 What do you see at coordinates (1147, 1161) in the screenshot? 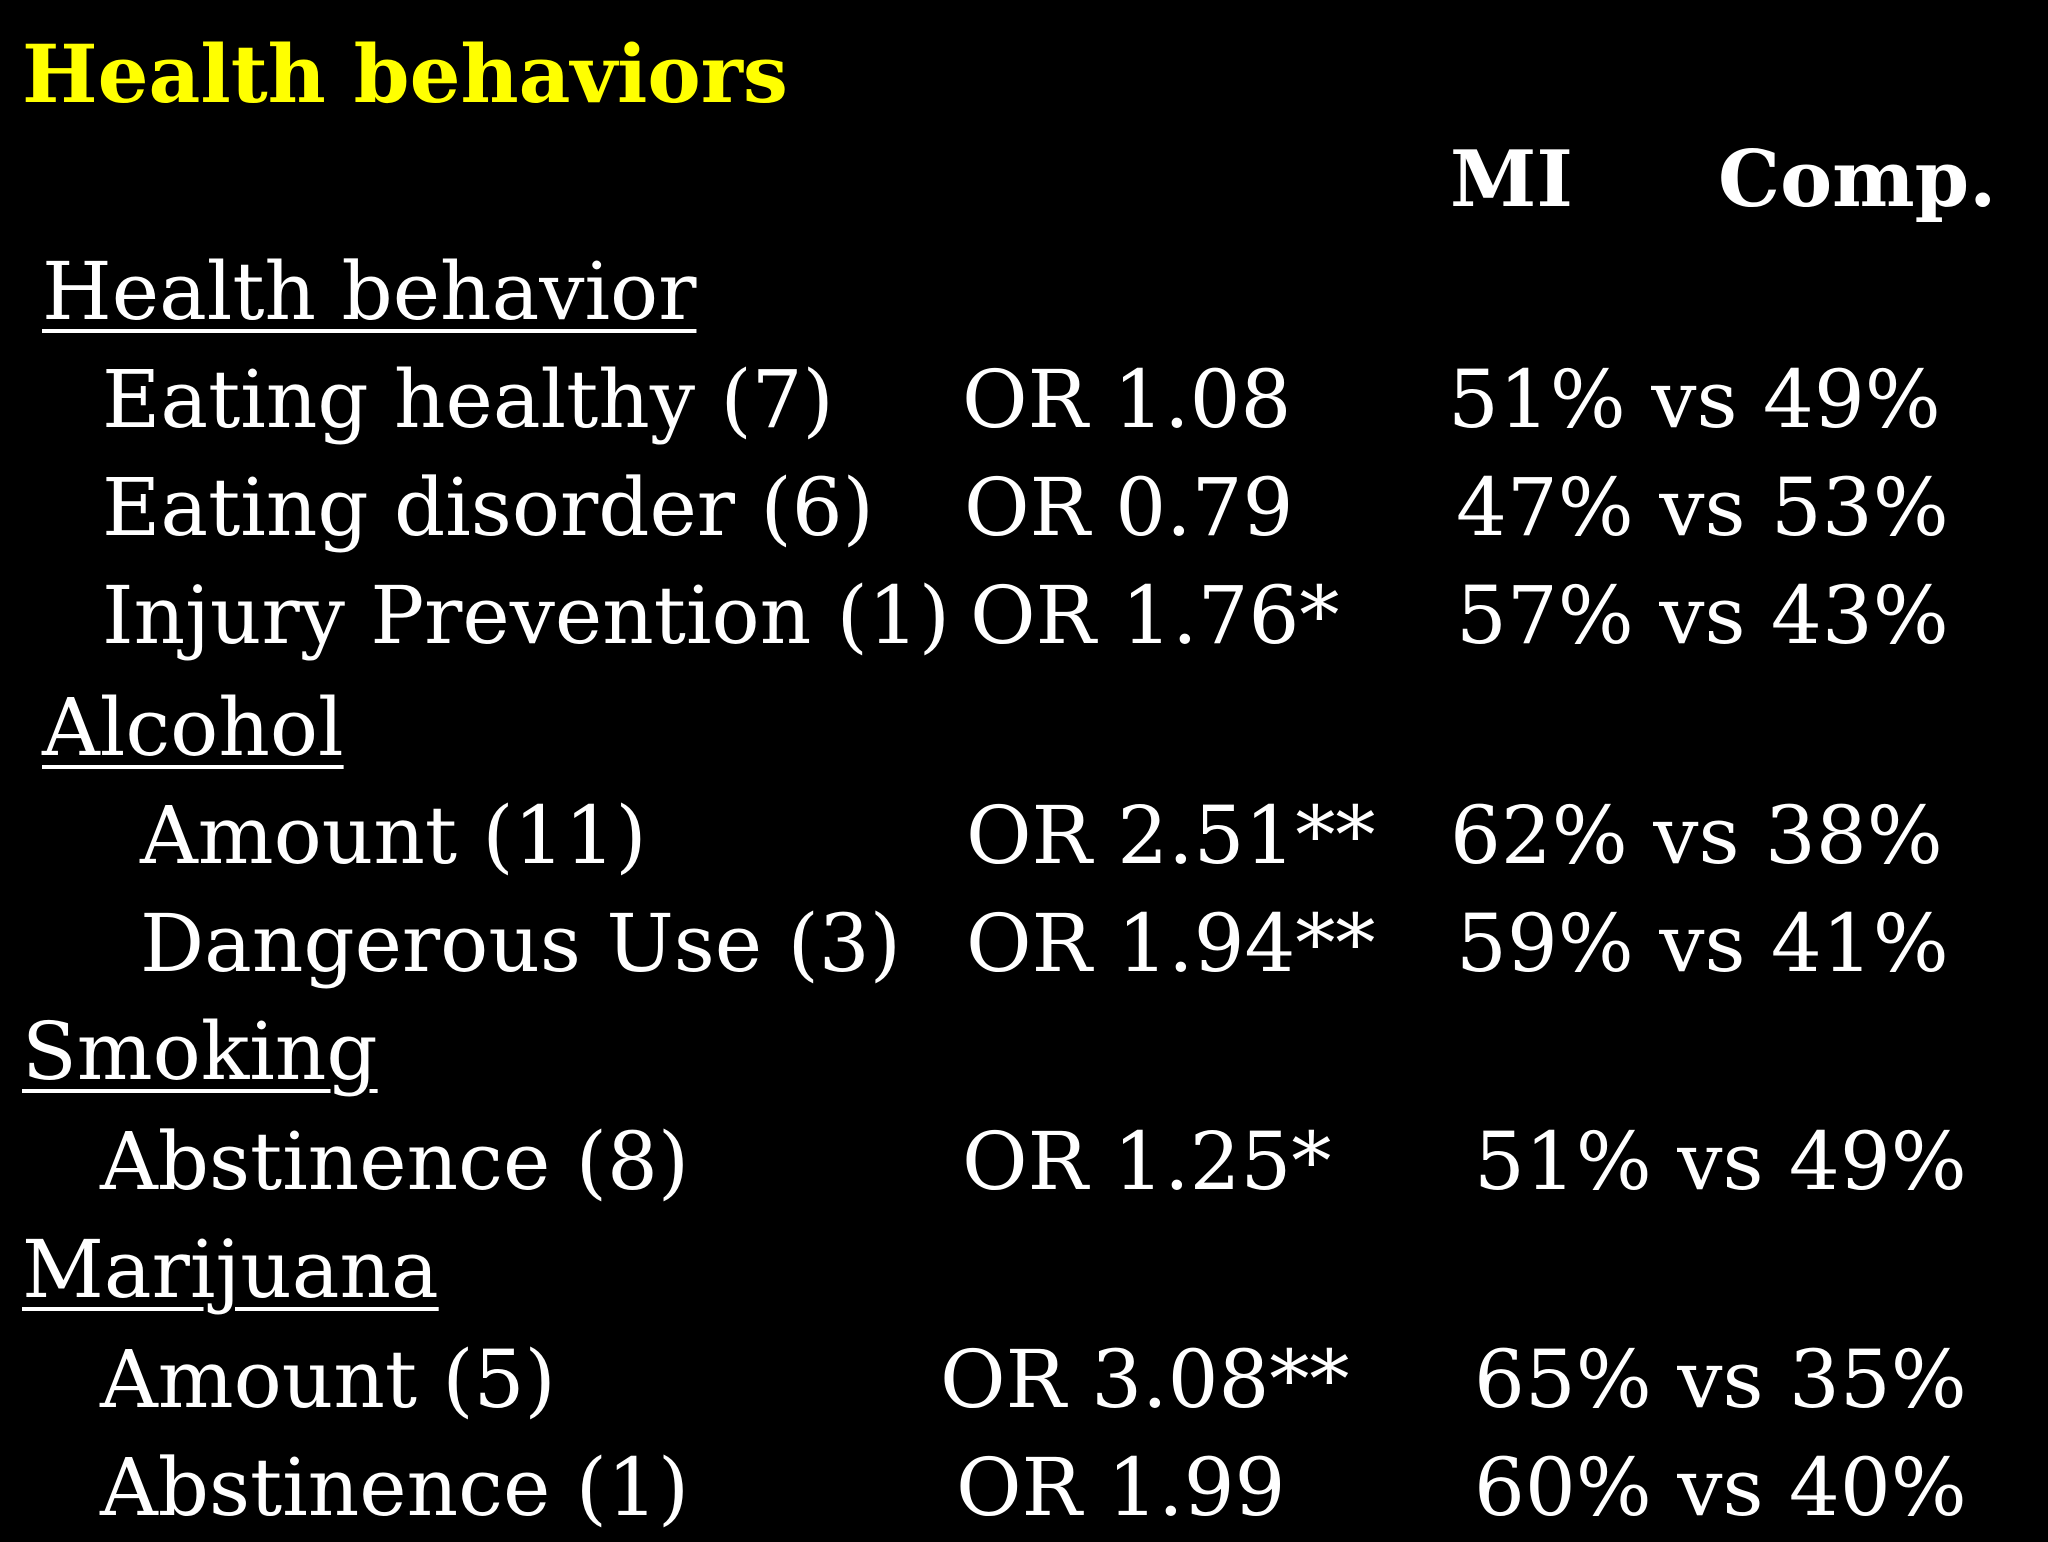
I see `odds-ratio: OR 1.25*` at bounding box center [1147, 1161].